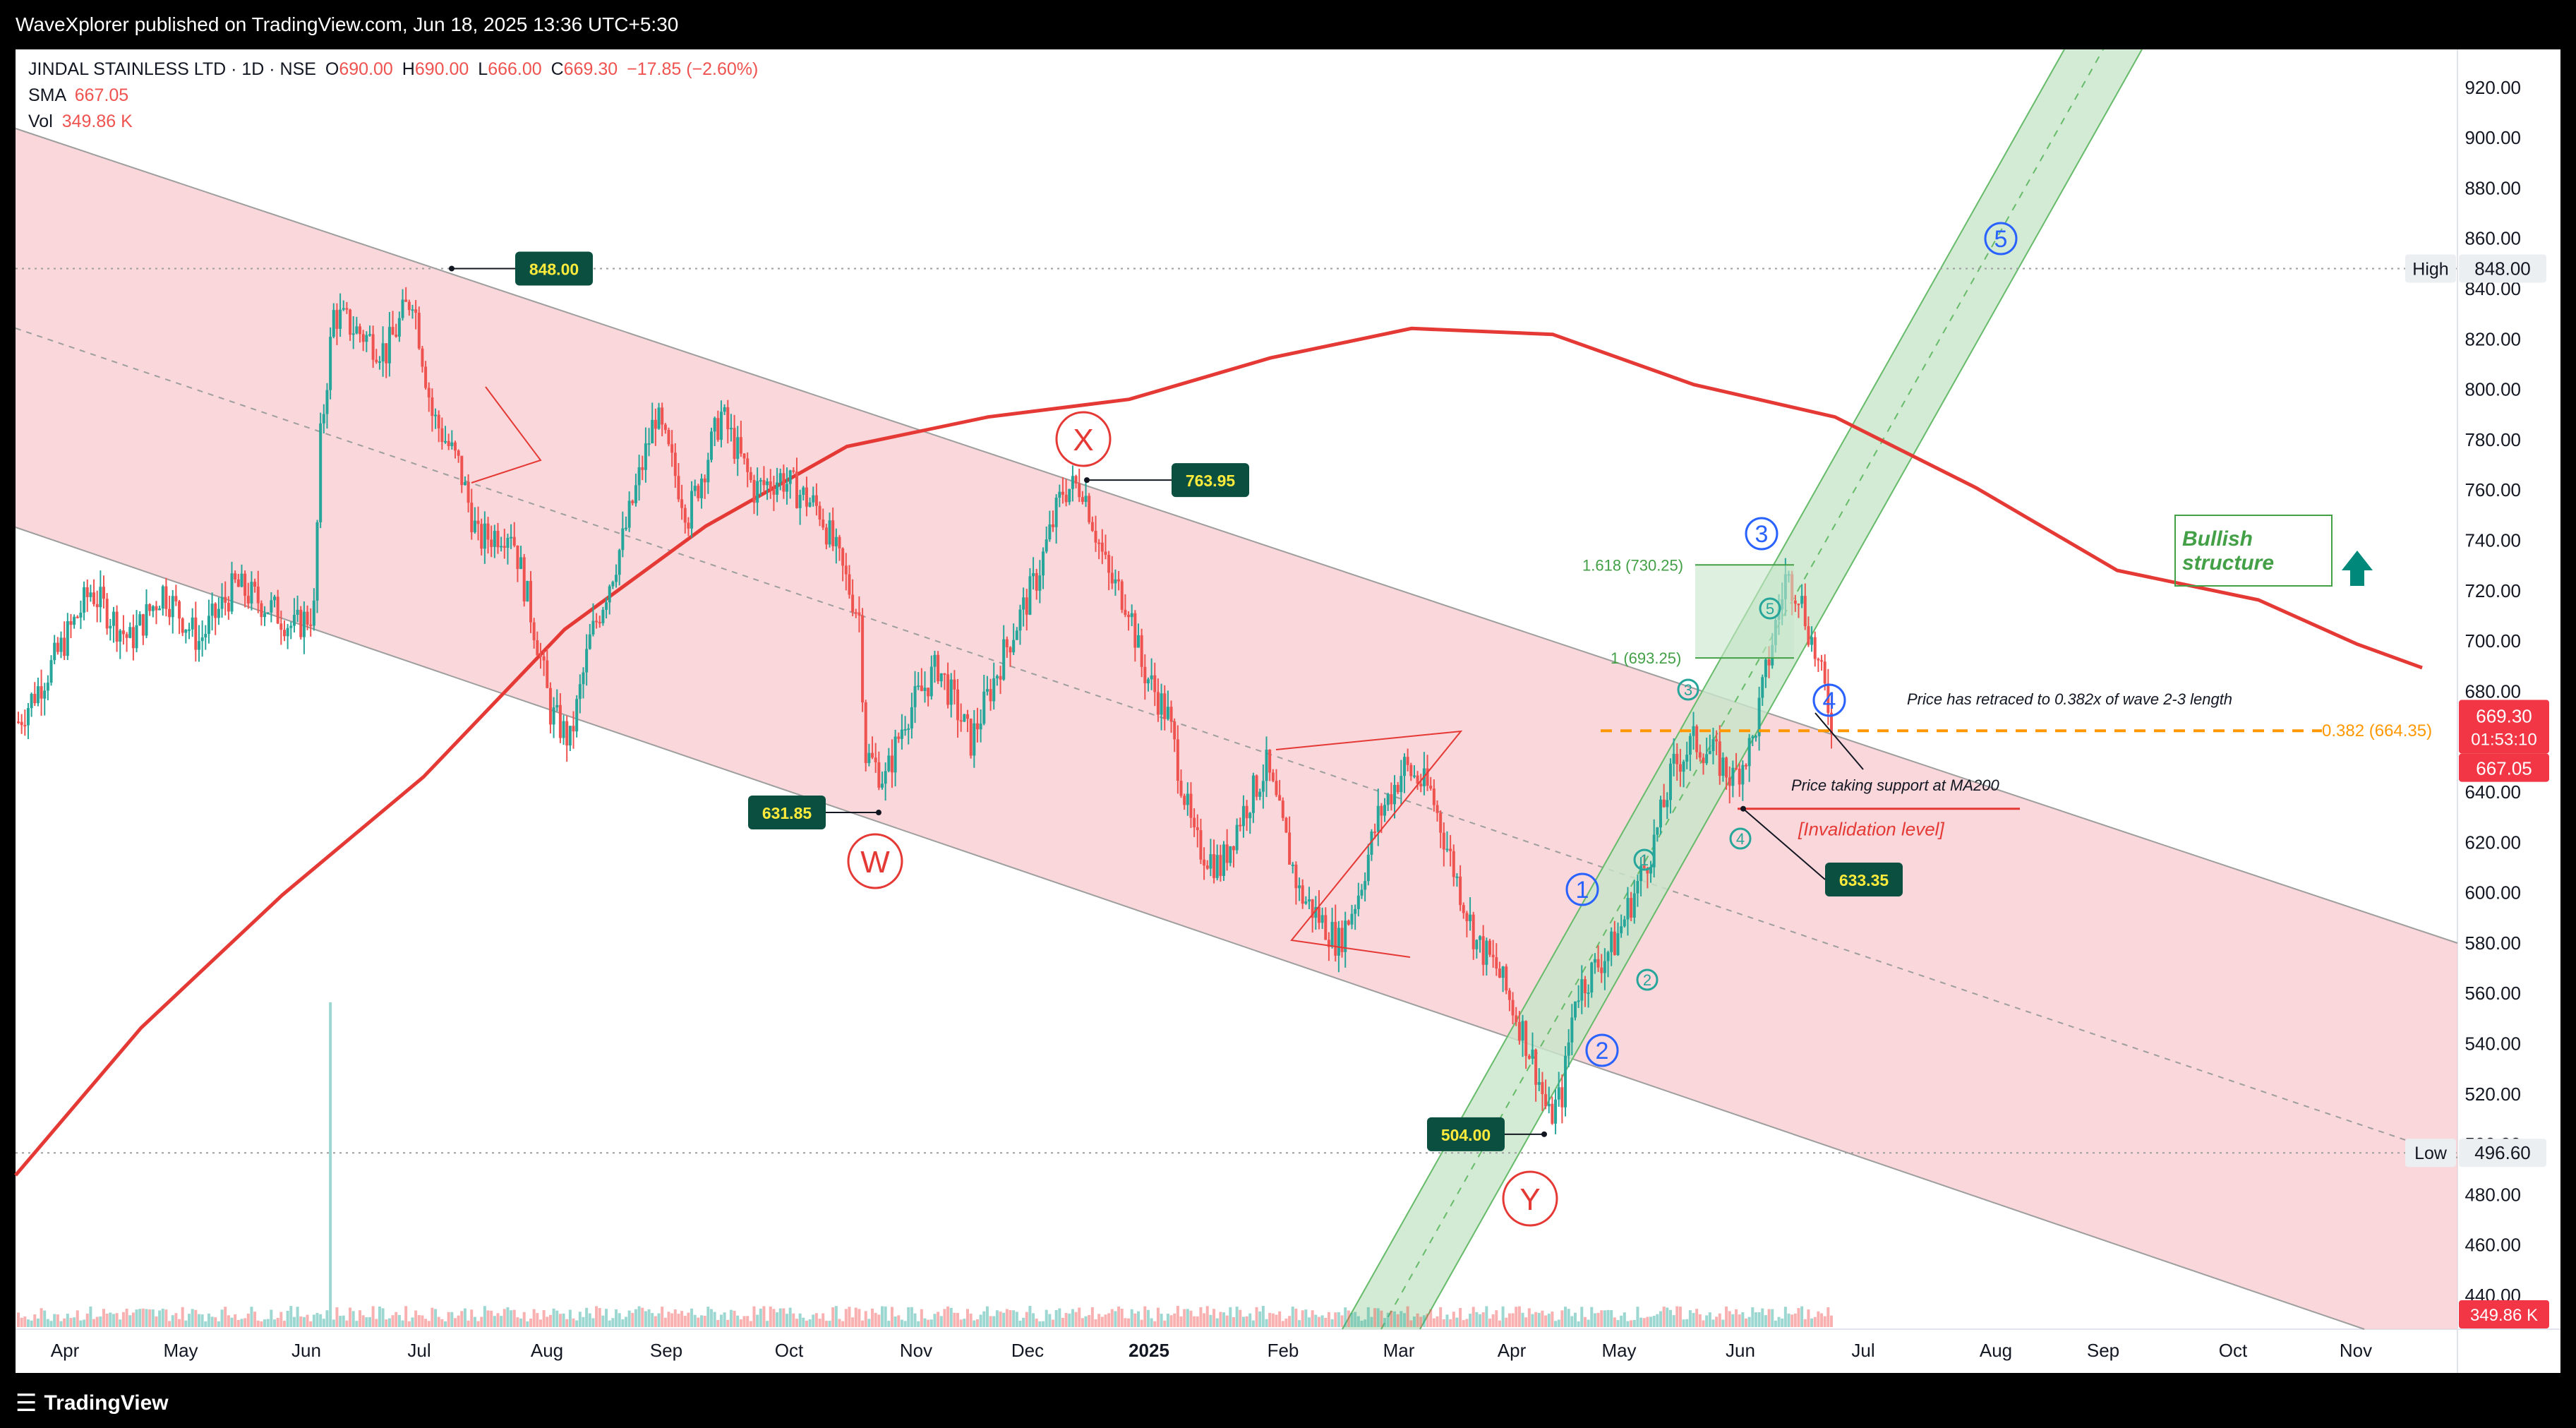 The width and height of the screenshot is (2576, 1428). I want to click on minor-3-label-circle, so click(1688, 690).